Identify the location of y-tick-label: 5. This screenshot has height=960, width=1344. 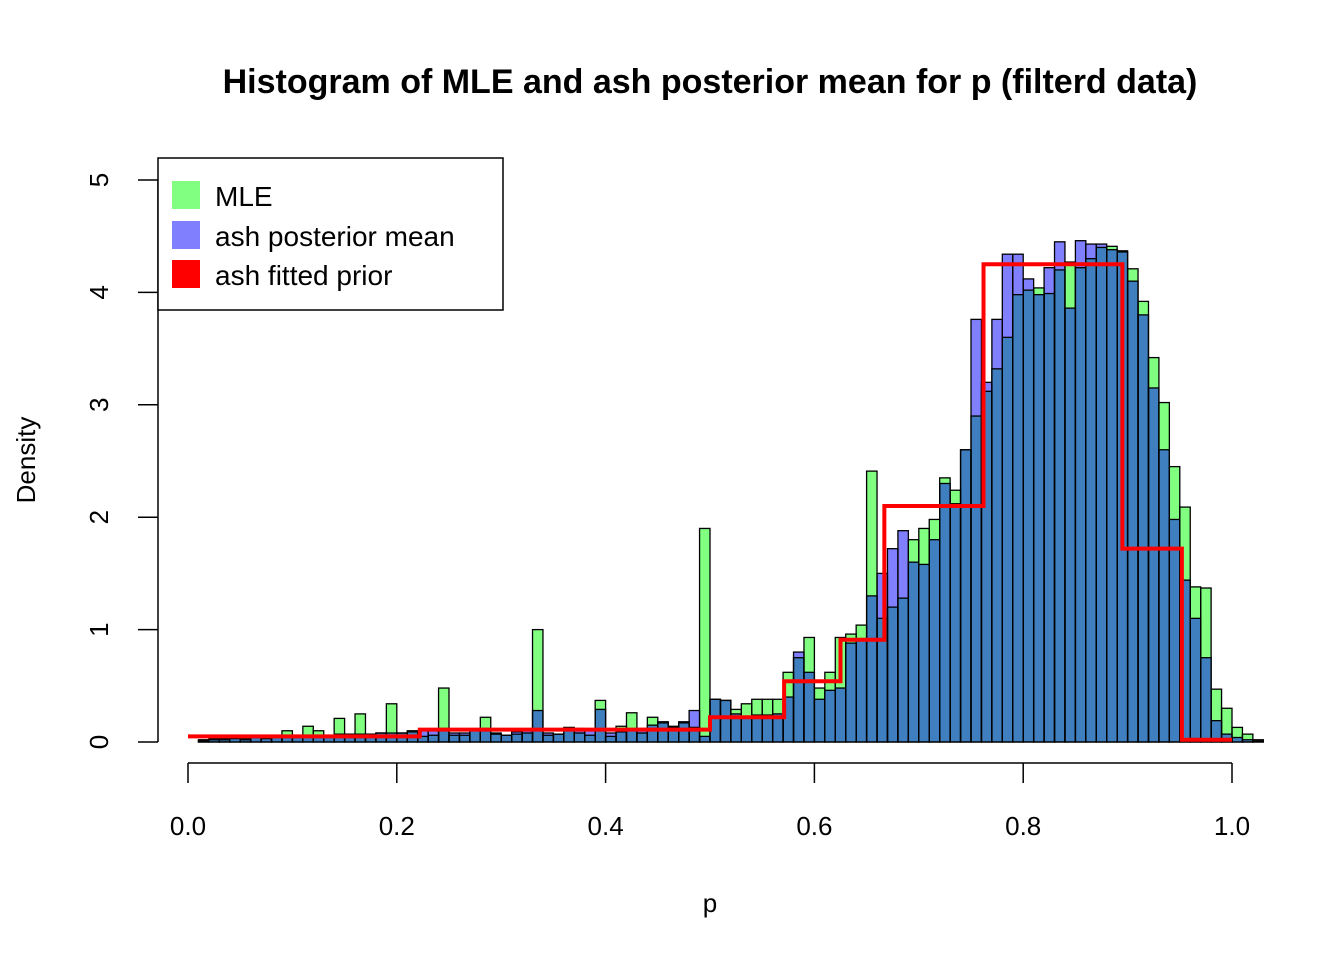
(99, 180).